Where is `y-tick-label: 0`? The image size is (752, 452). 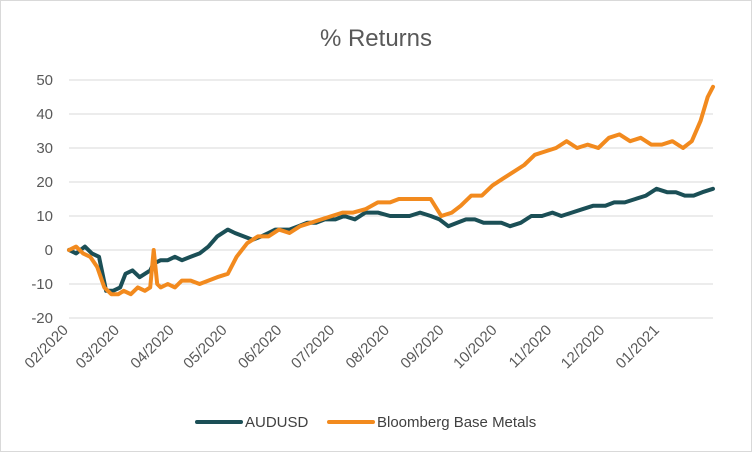 y-tick-label: 0 is located at coordinates (49, 250).